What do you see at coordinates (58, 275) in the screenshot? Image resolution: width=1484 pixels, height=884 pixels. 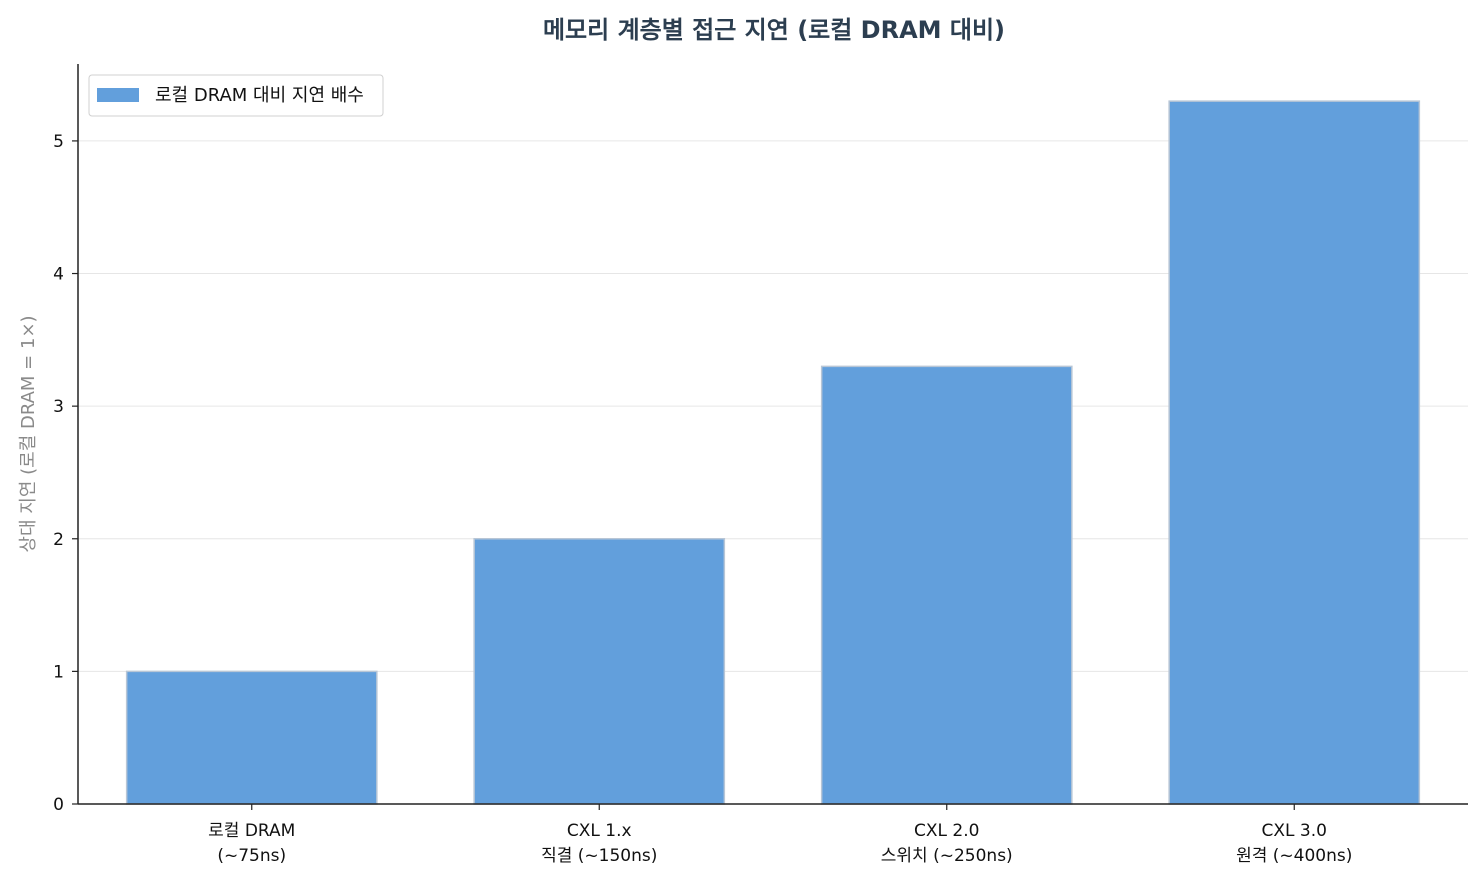 I see `y-tick-label: 4` at bounding box center [58, 275].